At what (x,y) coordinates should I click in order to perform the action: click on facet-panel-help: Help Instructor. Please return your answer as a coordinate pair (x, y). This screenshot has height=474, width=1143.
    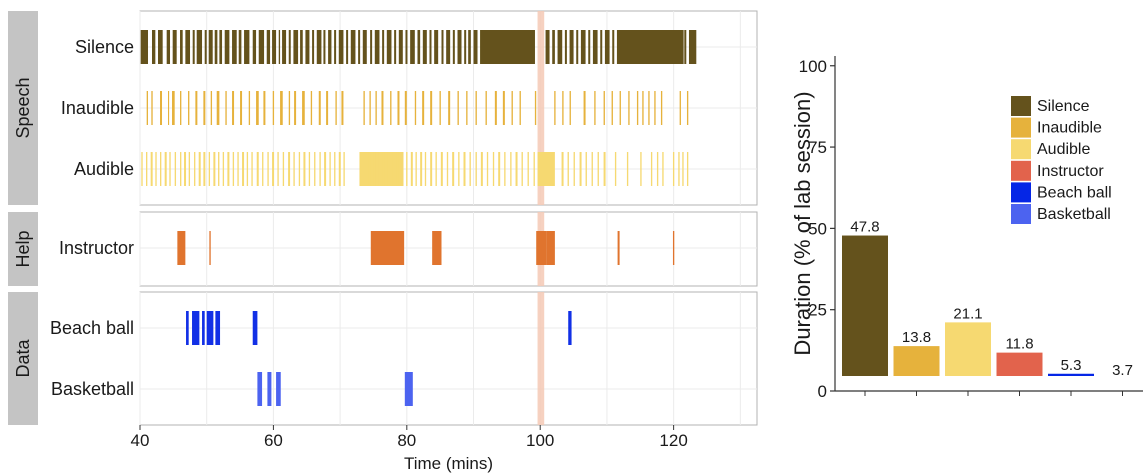
    Looking at the image, I should click on (383, 249).